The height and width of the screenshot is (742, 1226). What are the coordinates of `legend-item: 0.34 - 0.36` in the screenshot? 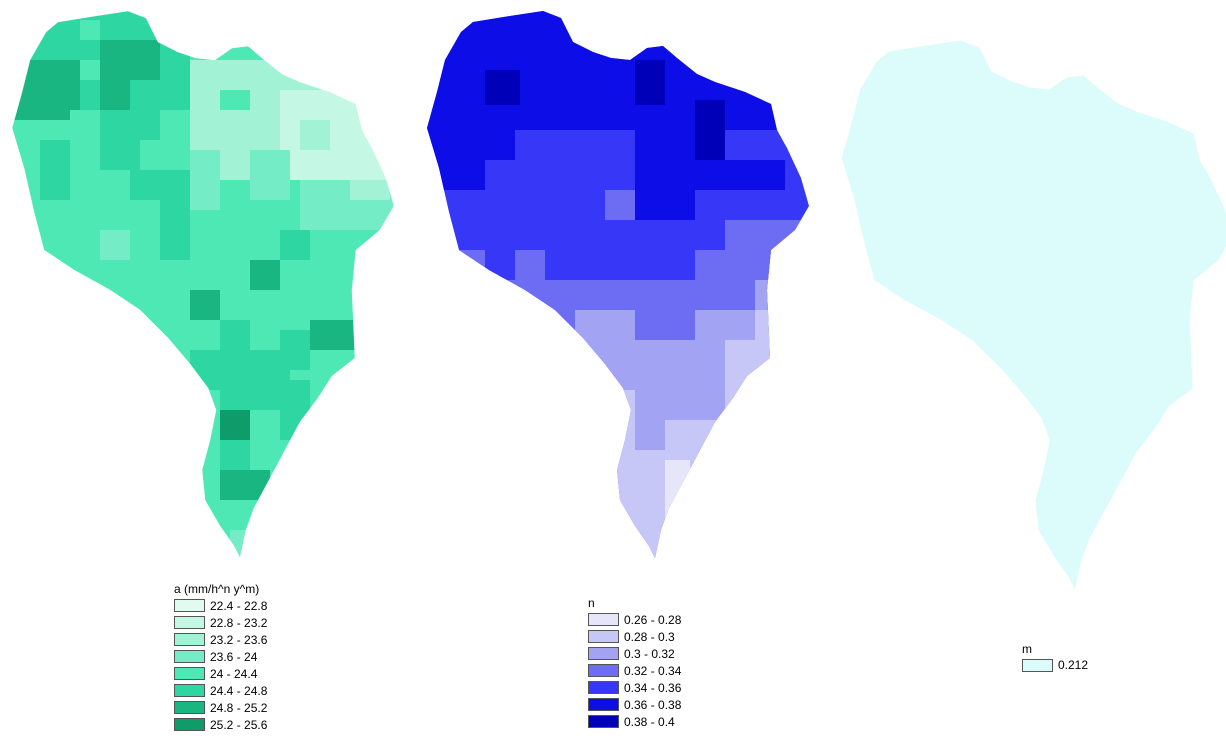 It's located at (634, 687).